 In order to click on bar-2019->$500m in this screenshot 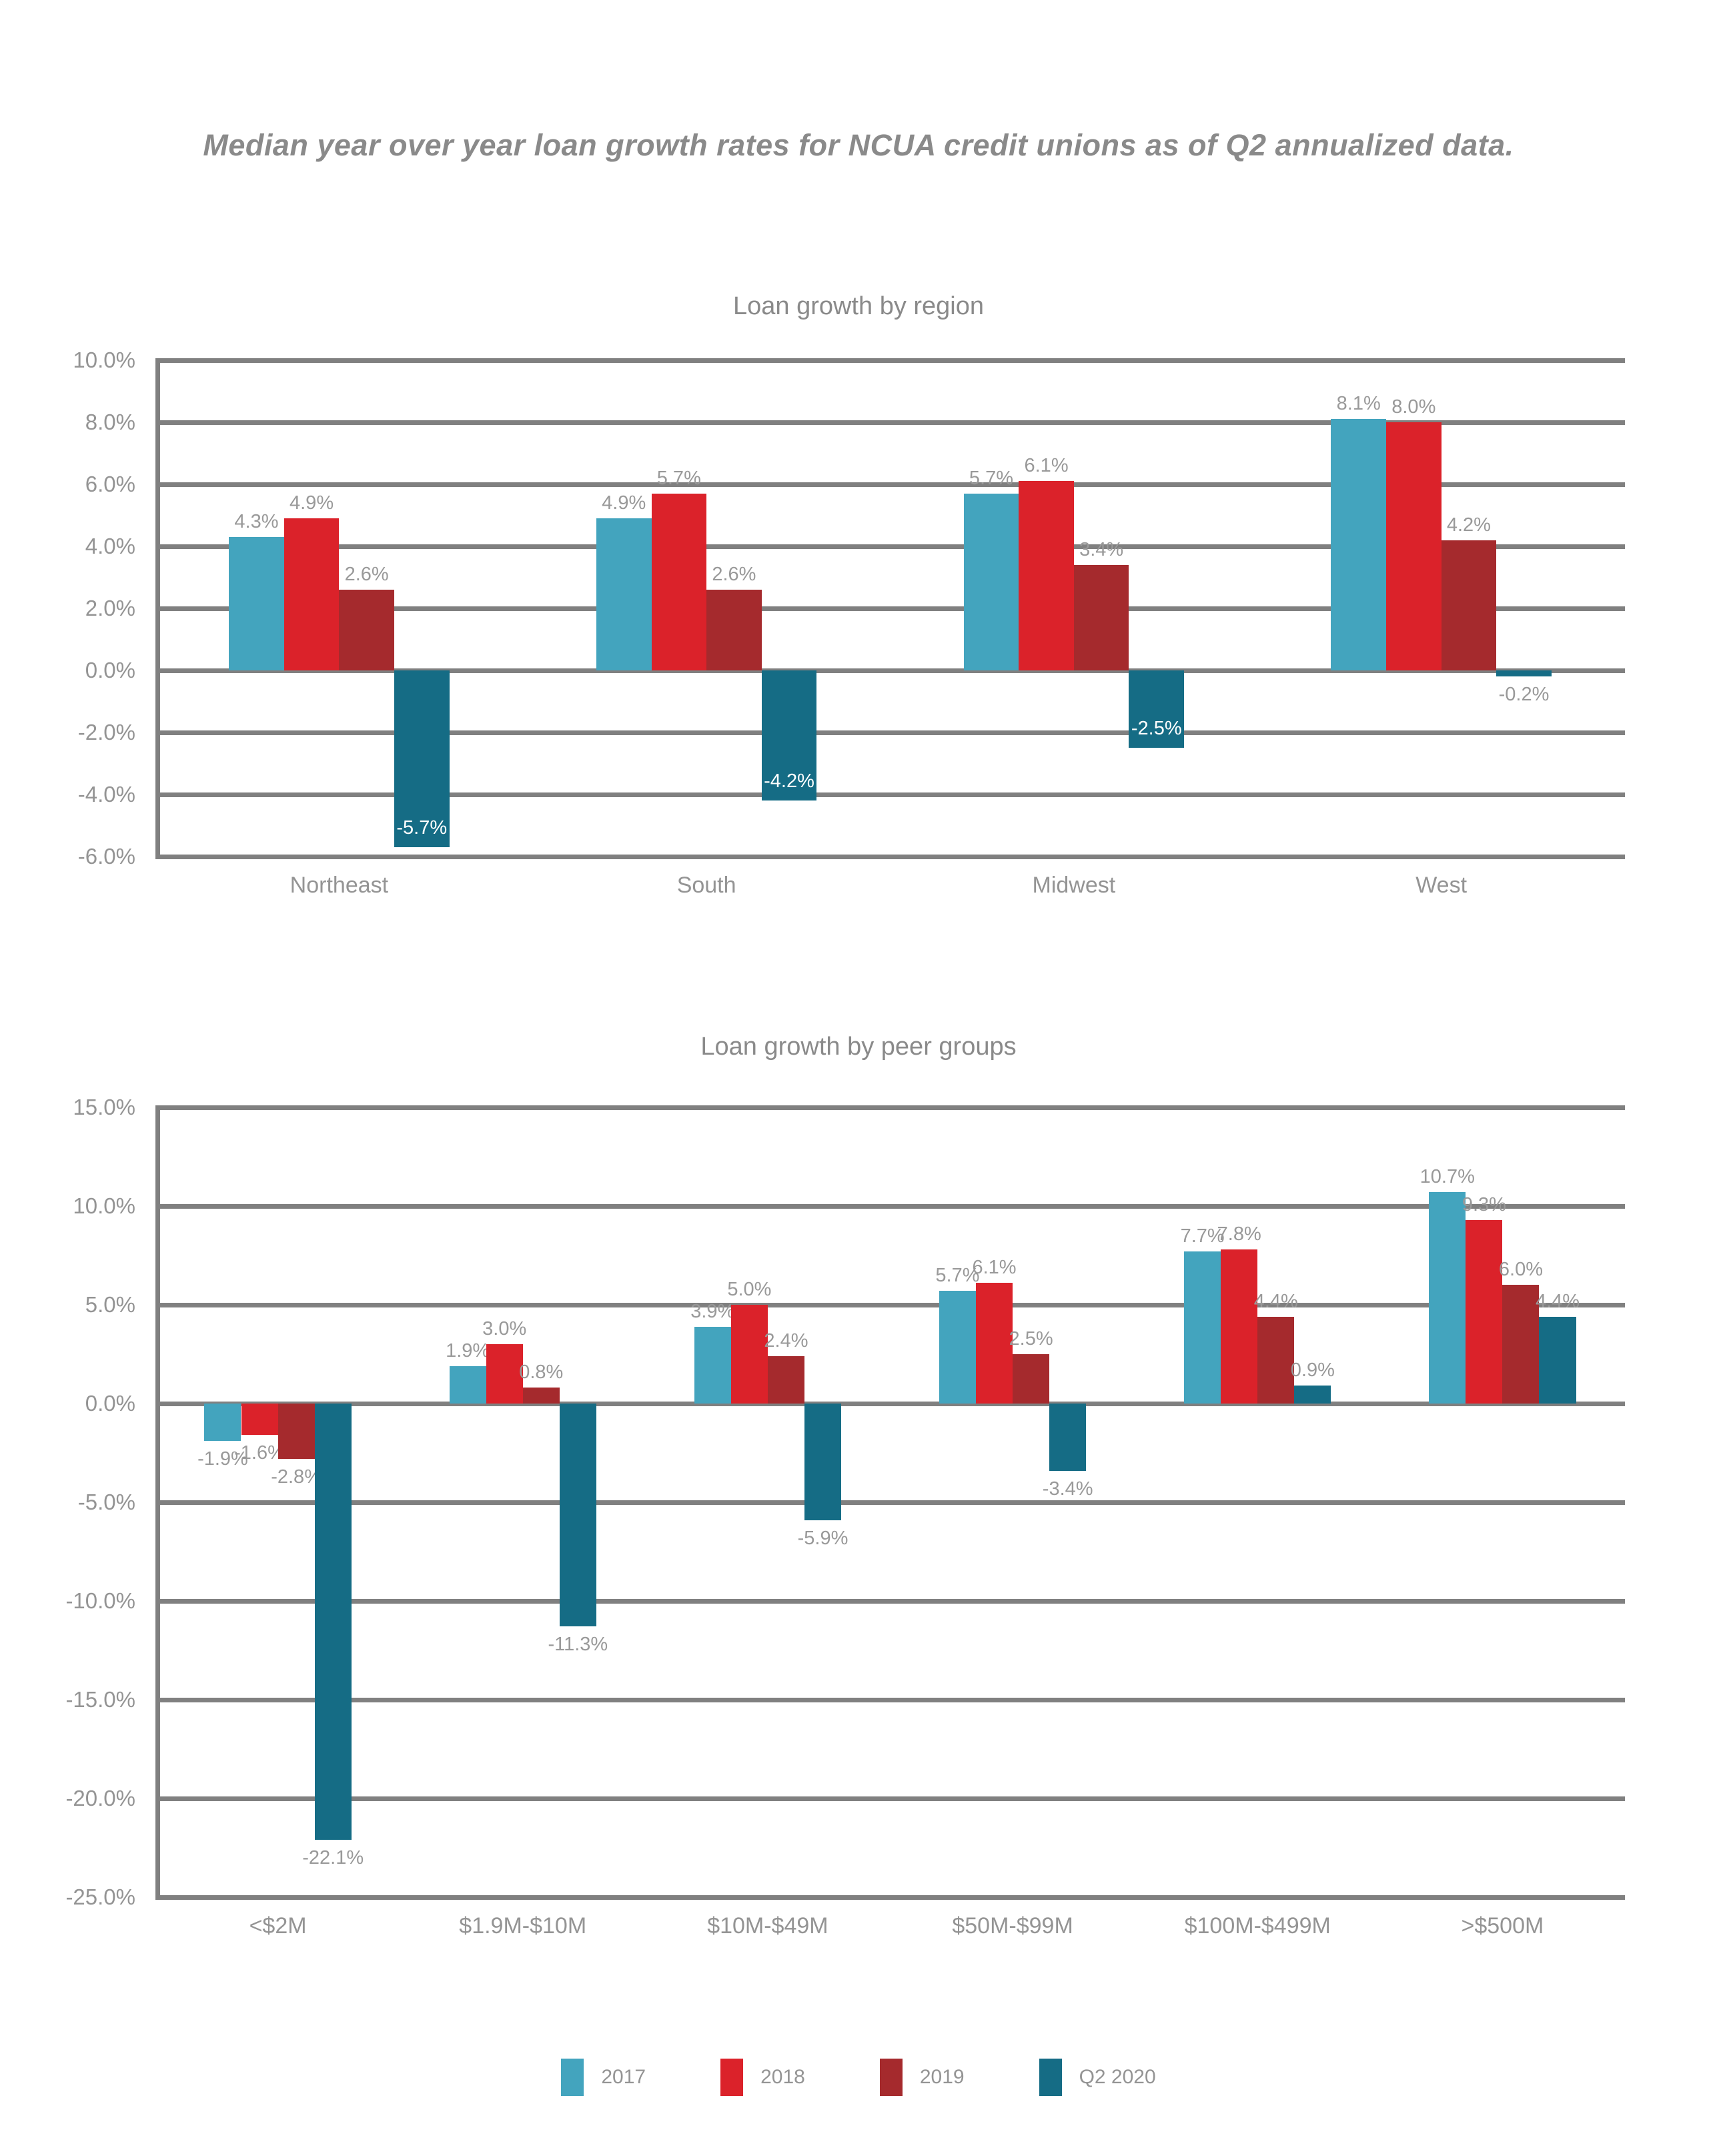, I will do `click(1521, 1344)`.